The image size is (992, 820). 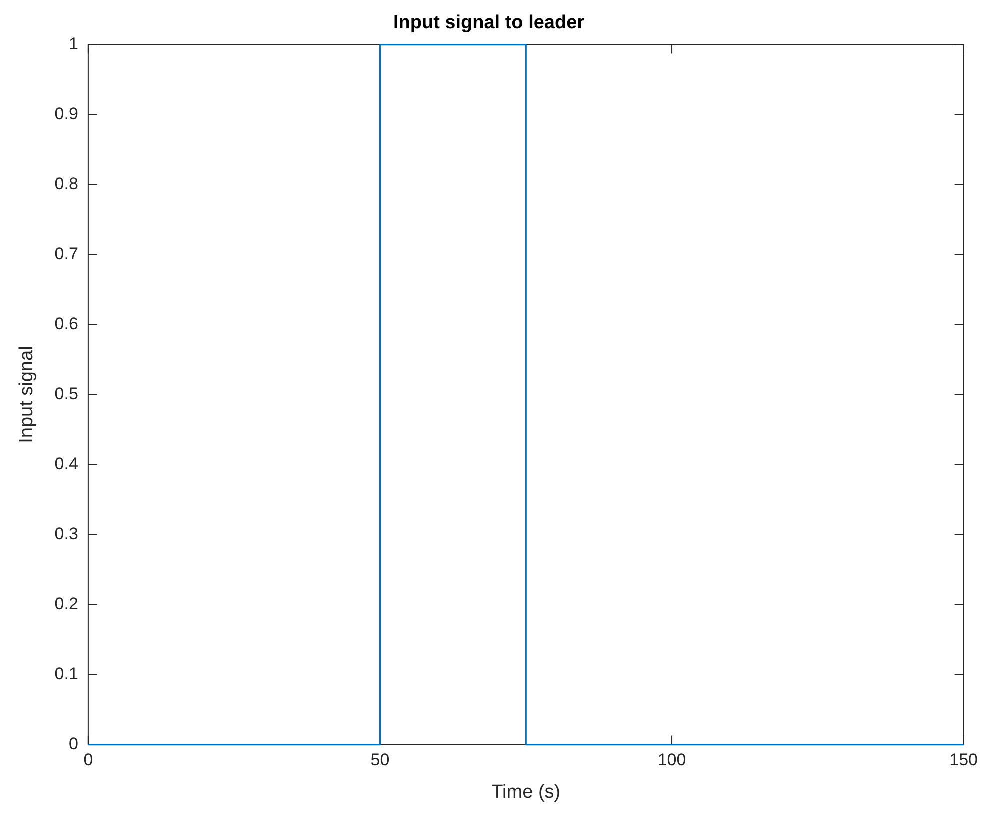 I want to click on x-axis-title: Time (s), so click(x=526, y=792).